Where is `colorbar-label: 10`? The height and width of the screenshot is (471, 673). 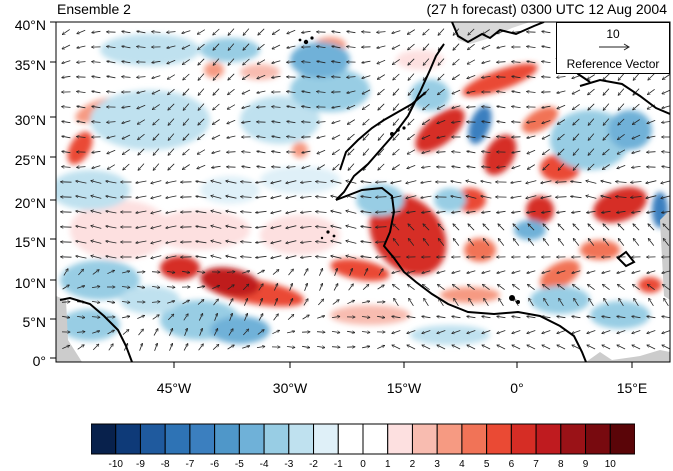 colorbar-label: 10 is located at coordinates (610, 464).